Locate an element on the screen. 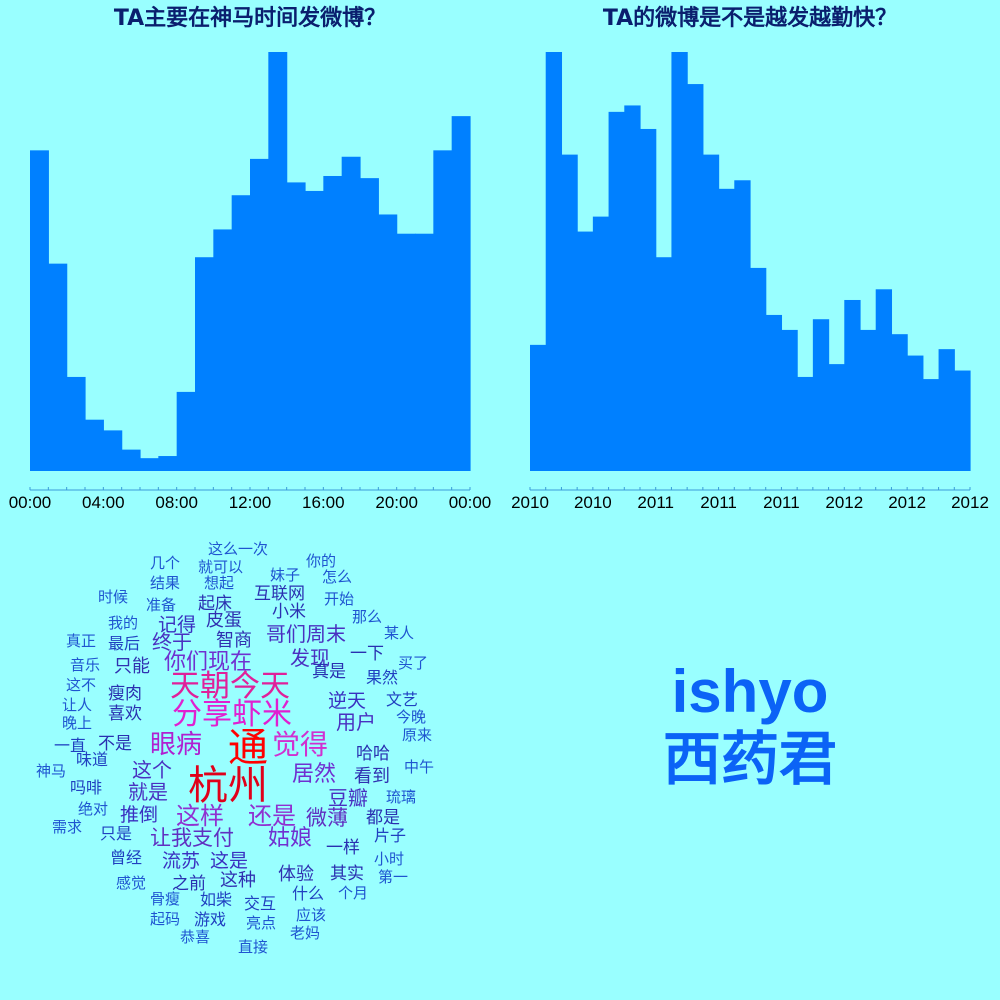  hourly-tick-label: 00:00 is located at coordinates (470, 502).